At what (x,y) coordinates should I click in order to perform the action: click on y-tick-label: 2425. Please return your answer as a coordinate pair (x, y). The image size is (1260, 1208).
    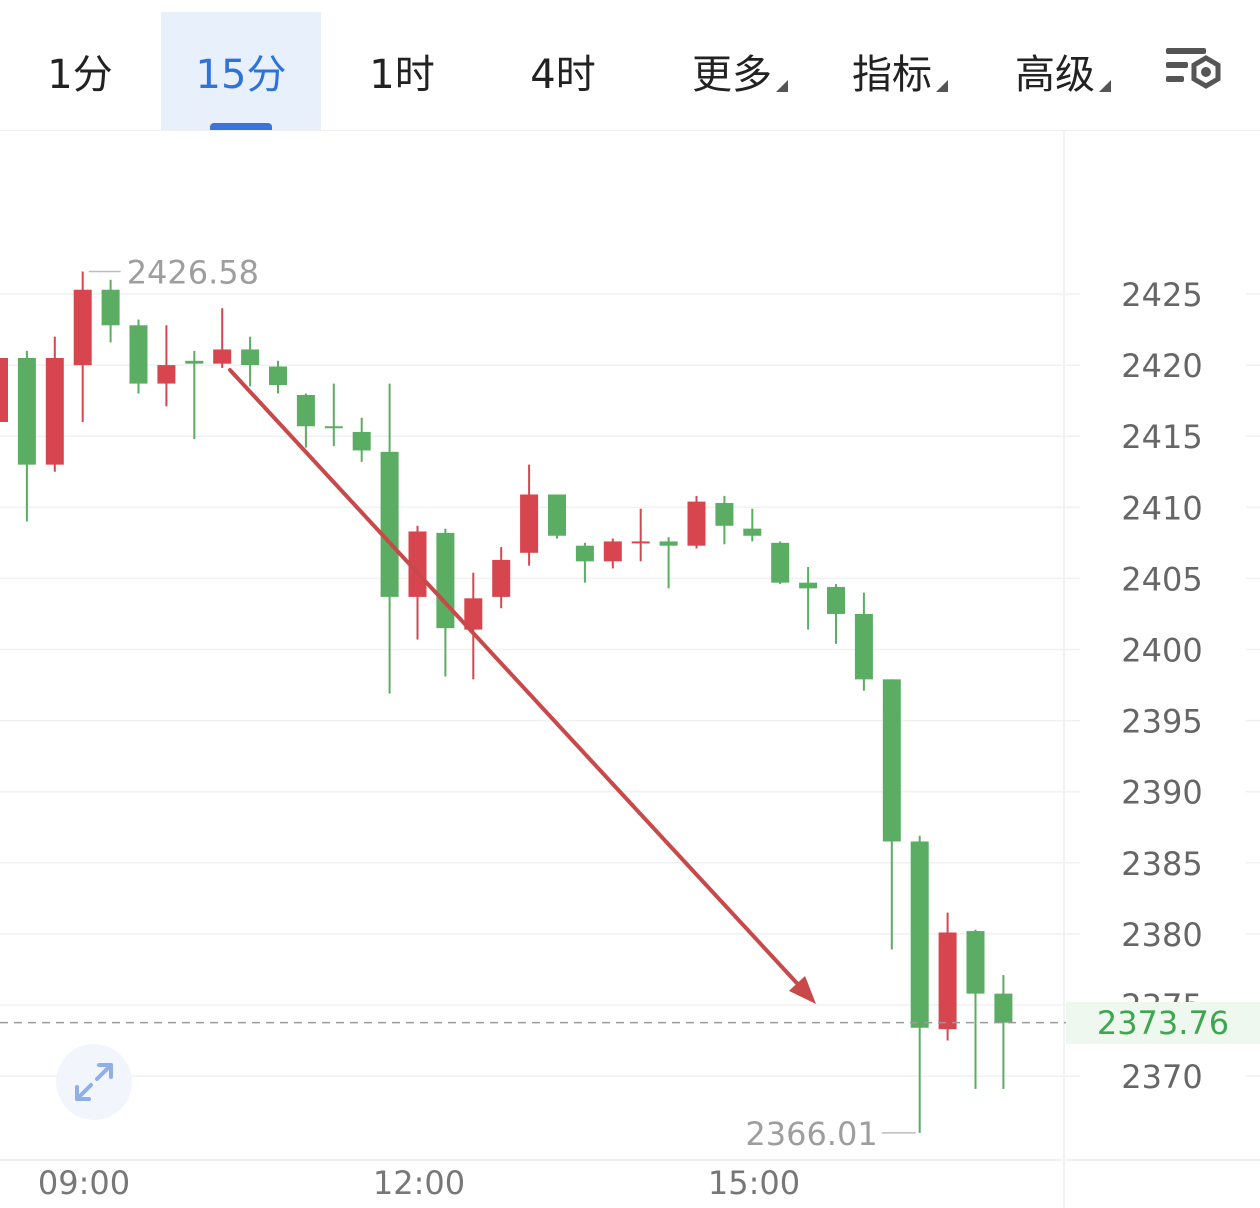
    Looking at the image, I should click on (1161, 295).